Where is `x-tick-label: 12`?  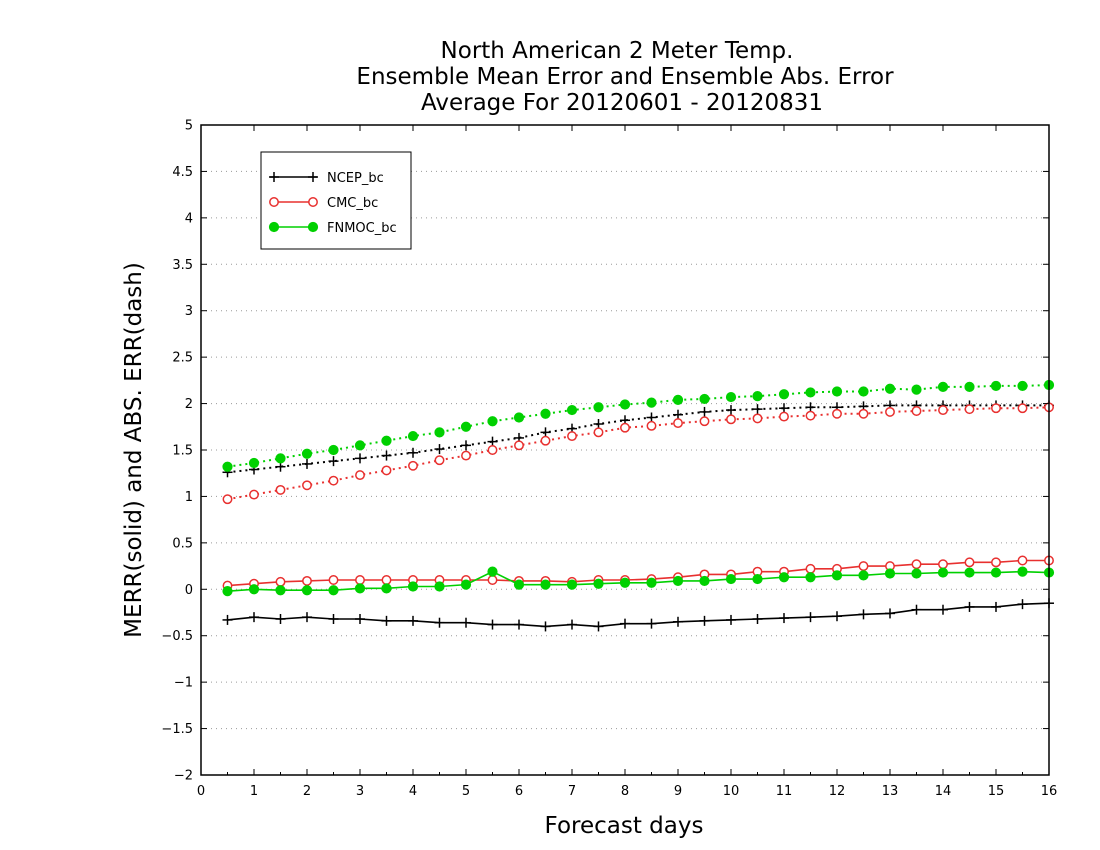 x-tick-label: 12 is located at coordinates (837, 791).